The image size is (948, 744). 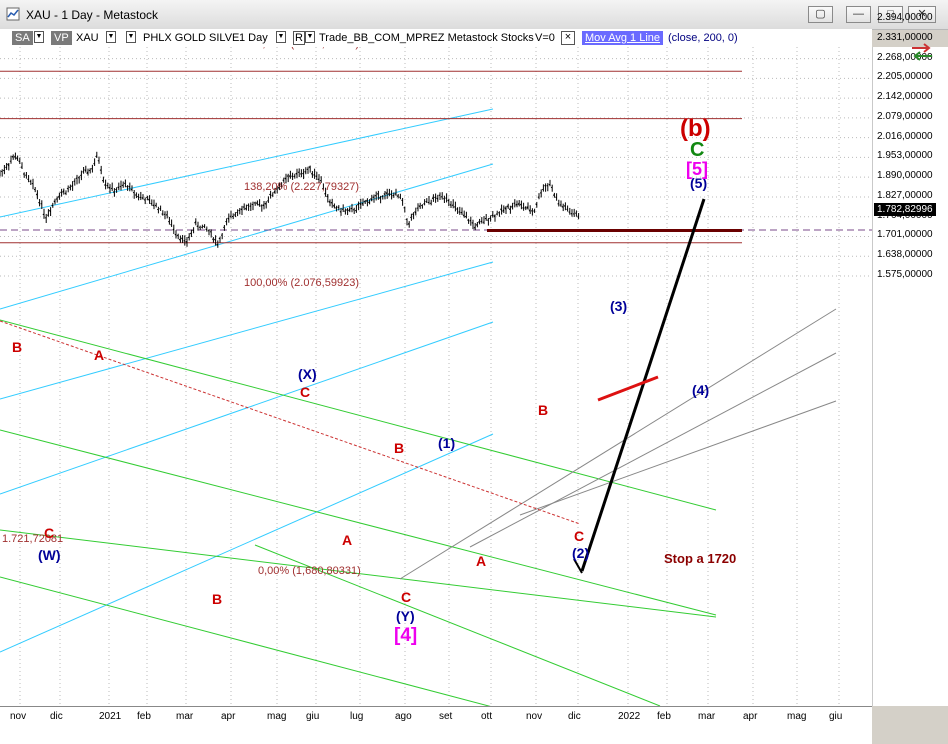 What do you see at coordinates (534, 716) in the screenshot?
I see `x-tick-label: nov` at bounding box center [534, 716].